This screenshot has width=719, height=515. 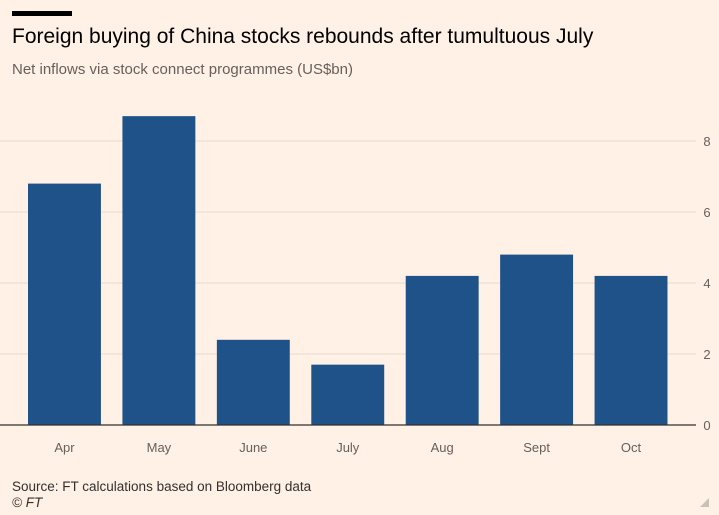 I want to click on y-tick-label: 4, so click(x=706, y=283).